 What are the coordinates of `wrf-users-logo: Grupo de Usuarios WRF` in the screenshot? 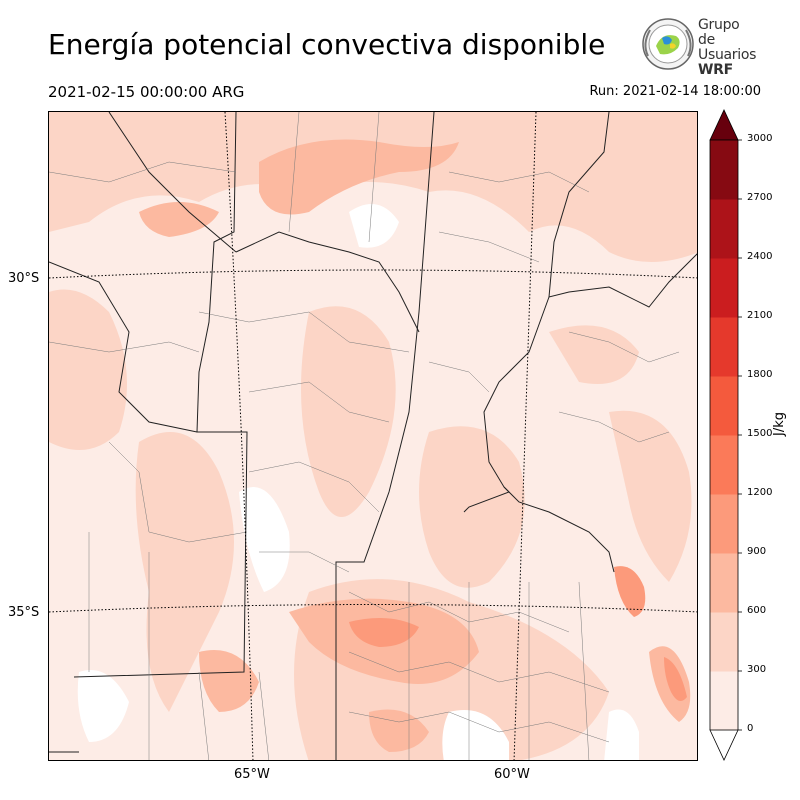 It's located at (700, 47).